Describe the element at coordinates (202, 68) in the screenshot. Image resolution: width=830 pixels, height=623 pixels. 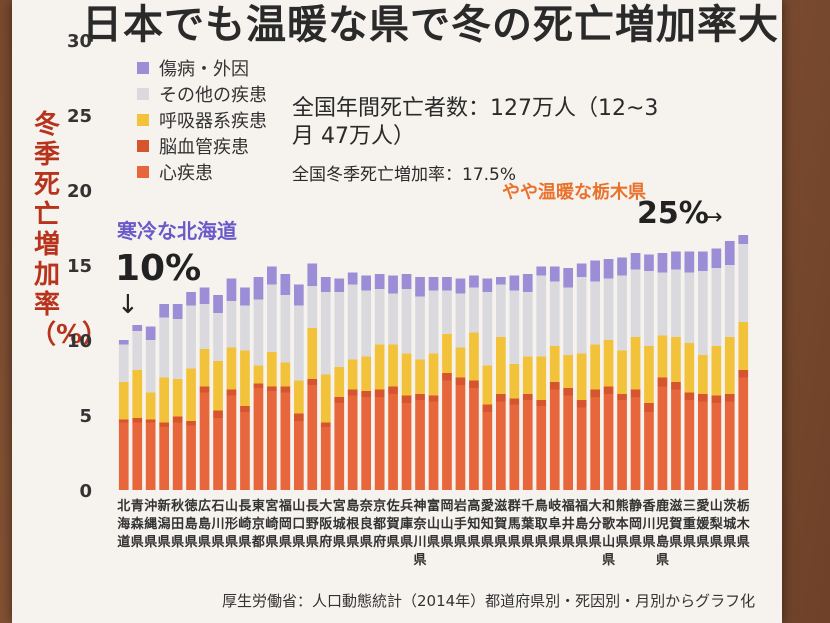
I see `legend-entry: 傷病・外因` at that location.